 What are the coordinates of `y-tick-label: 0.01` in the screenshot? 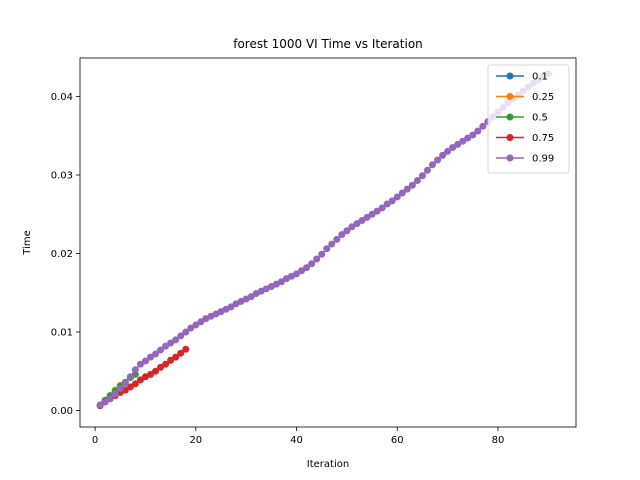 It's located at (62, 333).